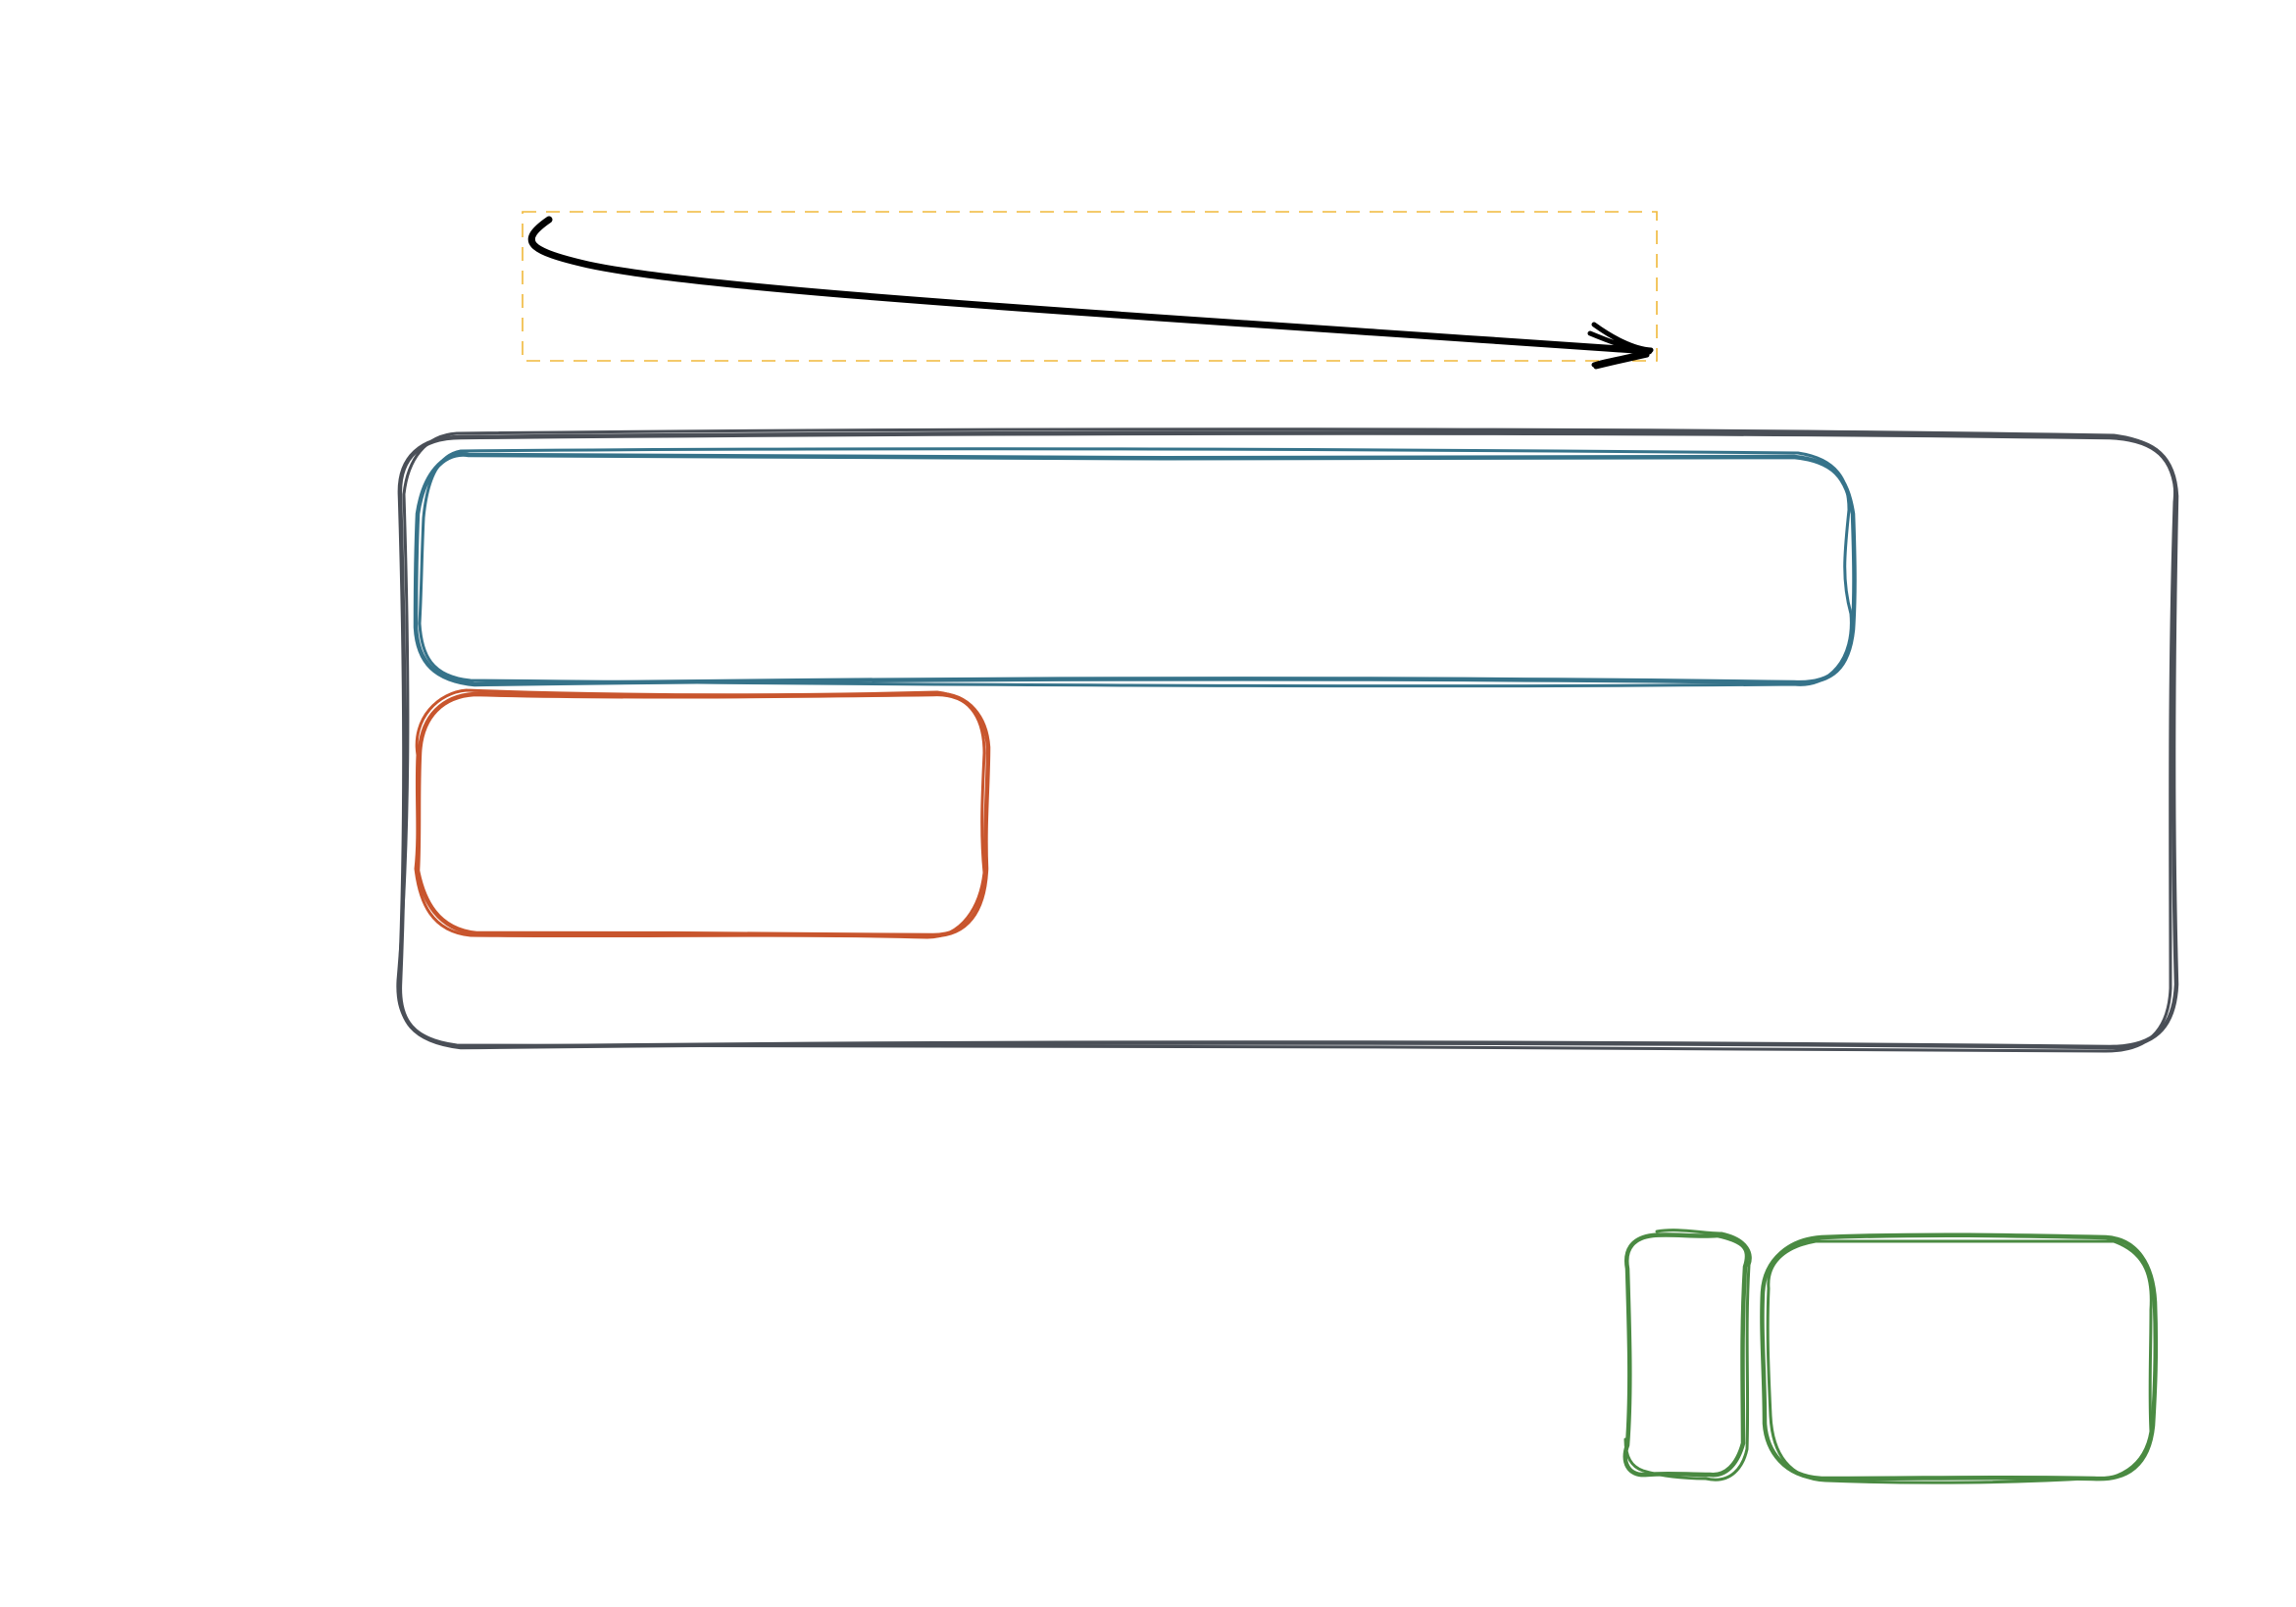 This screenshot has height=1607, width=2296. Describe the element at coordinates (1687, 1355) in the screenshot. I see `small-narrow-box` at that location.